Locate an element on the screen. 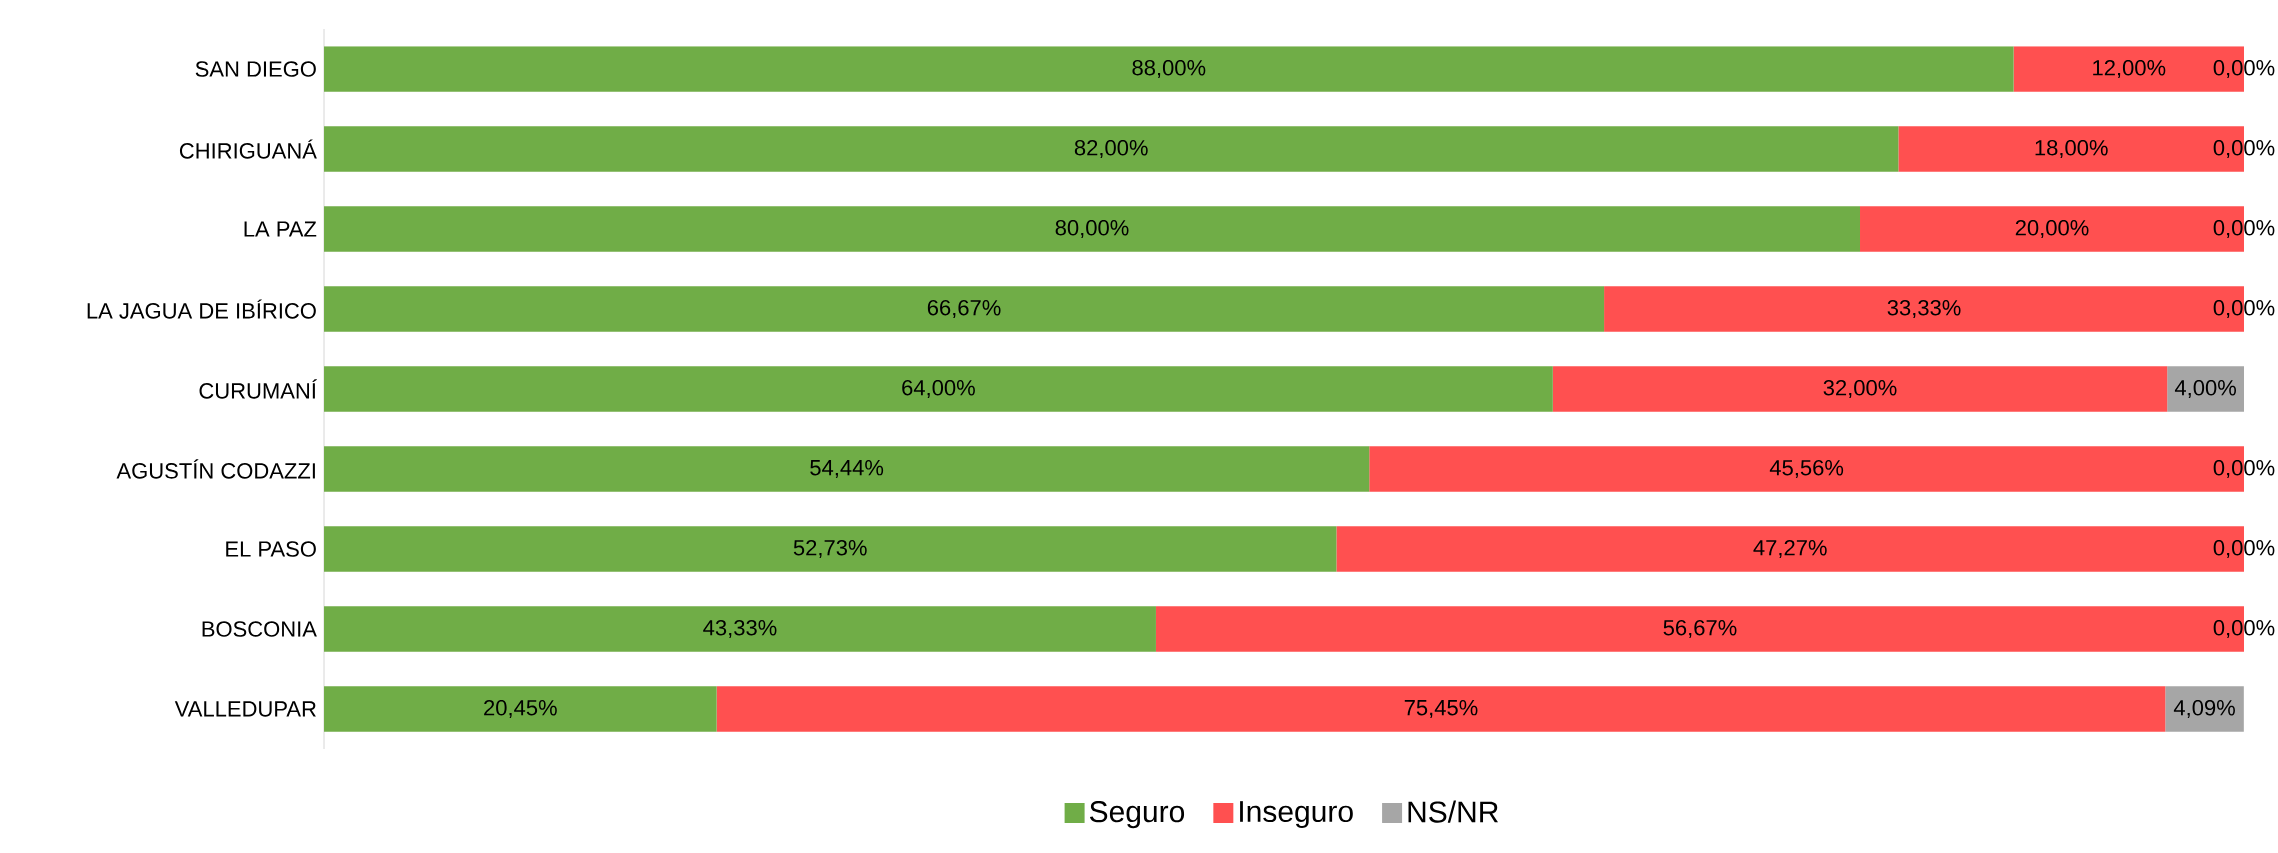 Image resolution: width=2278 pixels, height=853 pixels. data-label: 88,00% is located at coordinates (1169, 69).